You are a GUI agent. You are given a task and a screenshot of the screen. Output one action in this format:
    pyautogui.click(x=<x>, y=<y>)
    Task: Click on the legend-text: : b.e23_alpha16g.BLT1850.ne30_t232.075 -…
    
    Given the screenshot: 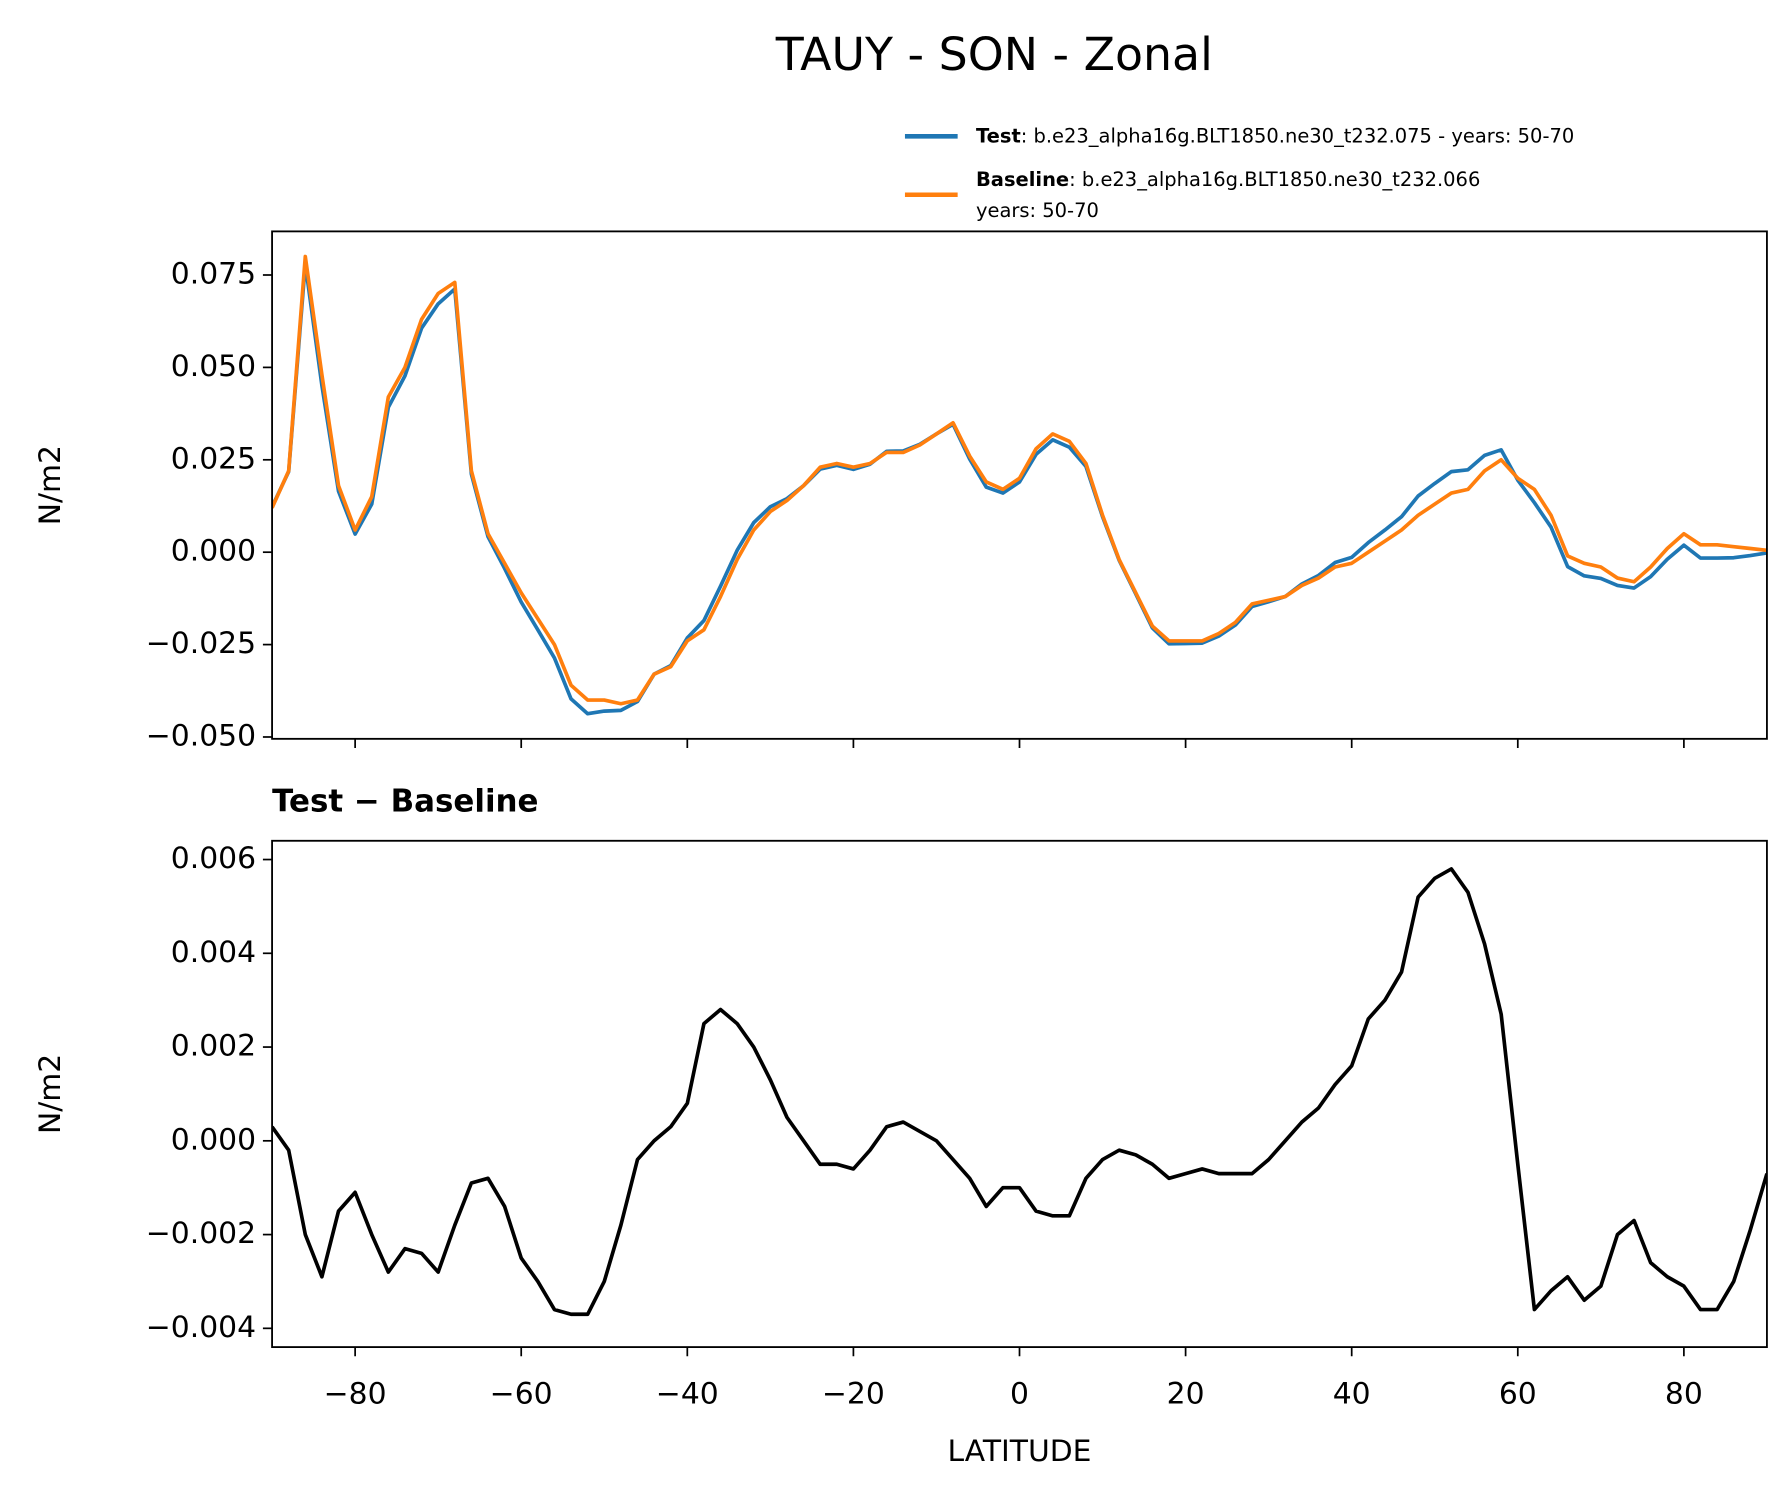 What is the action you would take?
    pyautogui.click(x=1297, y=135)
    